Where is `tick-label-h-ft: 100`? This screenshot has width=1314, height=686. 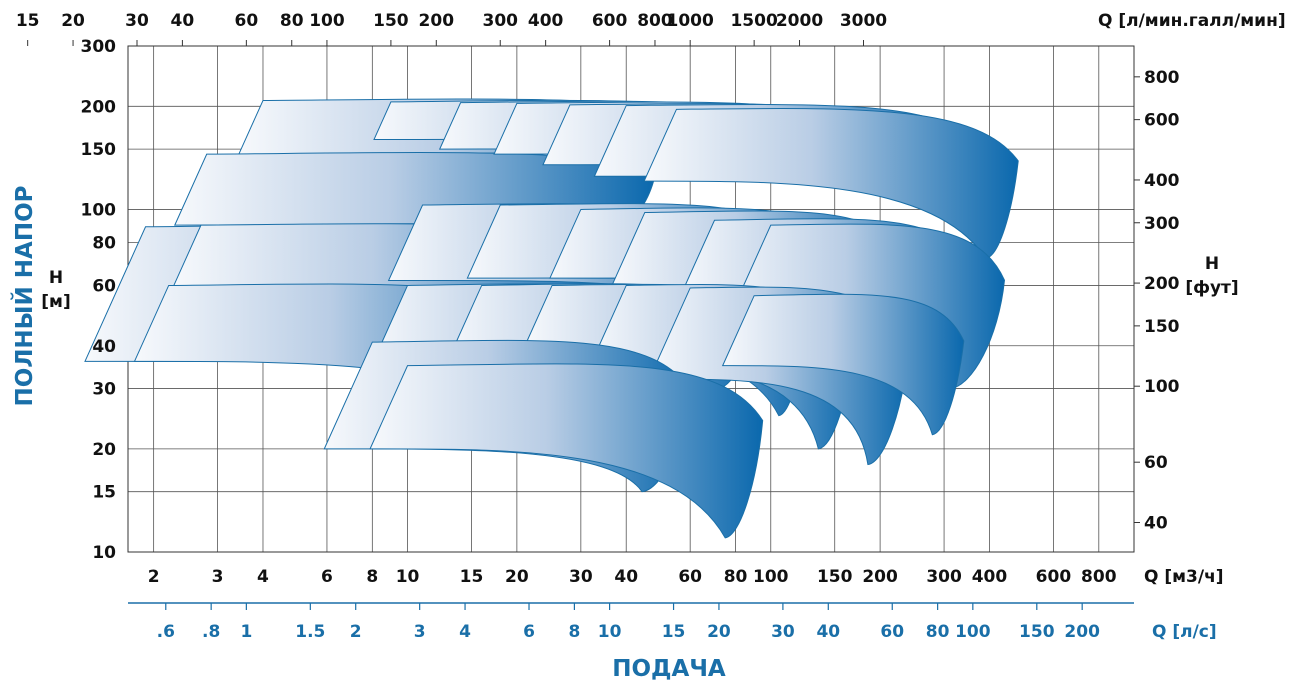 tick-label-h-ft: 100 is located at coordinates (1162, 387).